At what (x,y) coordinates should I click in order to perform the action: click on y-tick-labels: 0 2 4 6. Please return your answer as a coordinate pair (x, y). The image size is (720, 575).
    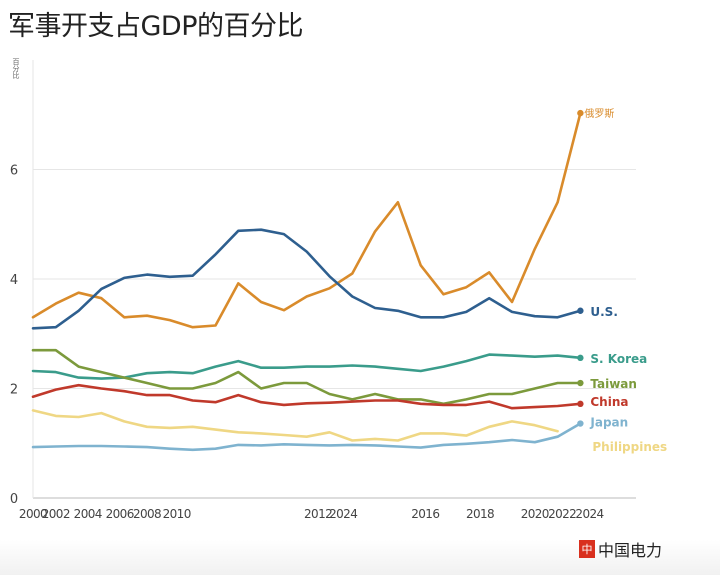
    Looking at the image, I should click on (14, 336).